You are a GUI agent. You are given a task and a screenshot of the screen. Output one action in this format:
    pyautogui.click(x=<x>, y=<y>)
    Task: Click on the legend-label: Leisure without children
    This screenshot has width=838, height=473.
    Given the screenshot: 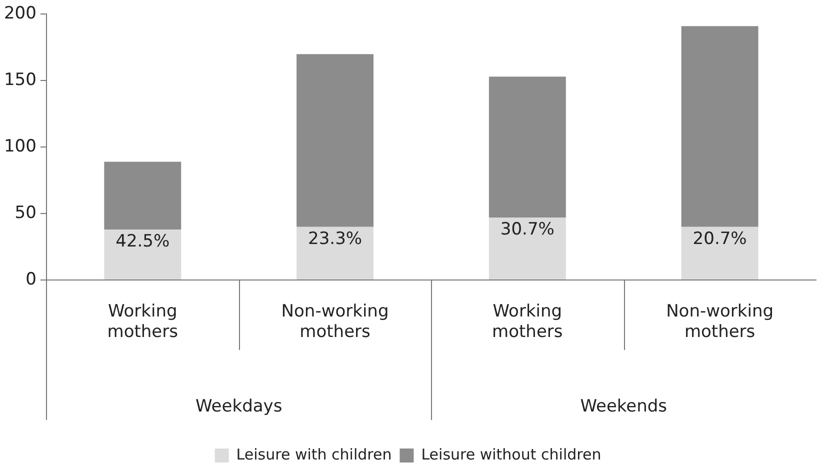 What is the action you would take?
    pyautogui.click(x=511, y=454)
    